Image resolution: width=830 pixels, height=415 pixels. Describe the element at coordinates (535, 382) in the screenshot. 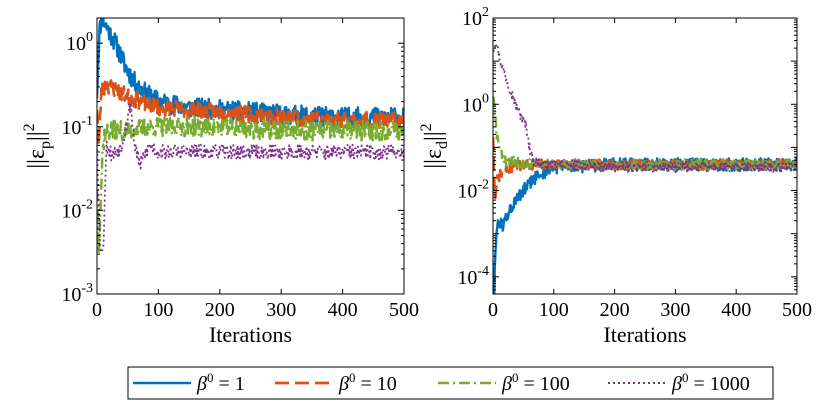

I see `legend-label-3: β0 = 100` at that location.